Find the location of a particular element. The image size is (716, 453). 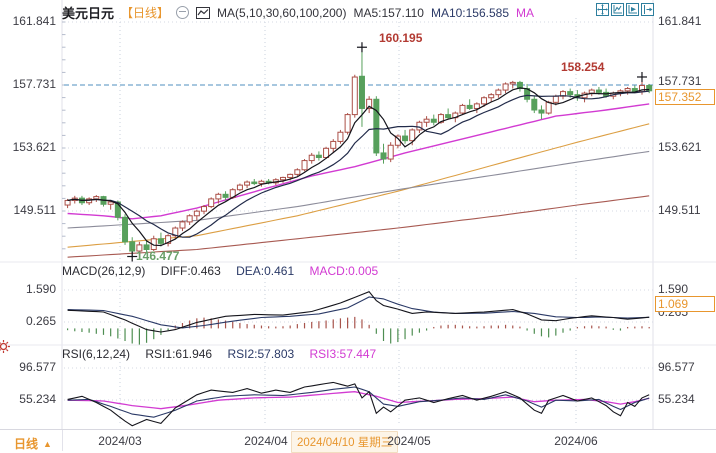

ma5-value: MA5:157.110 is located at coordinates (388, 12).